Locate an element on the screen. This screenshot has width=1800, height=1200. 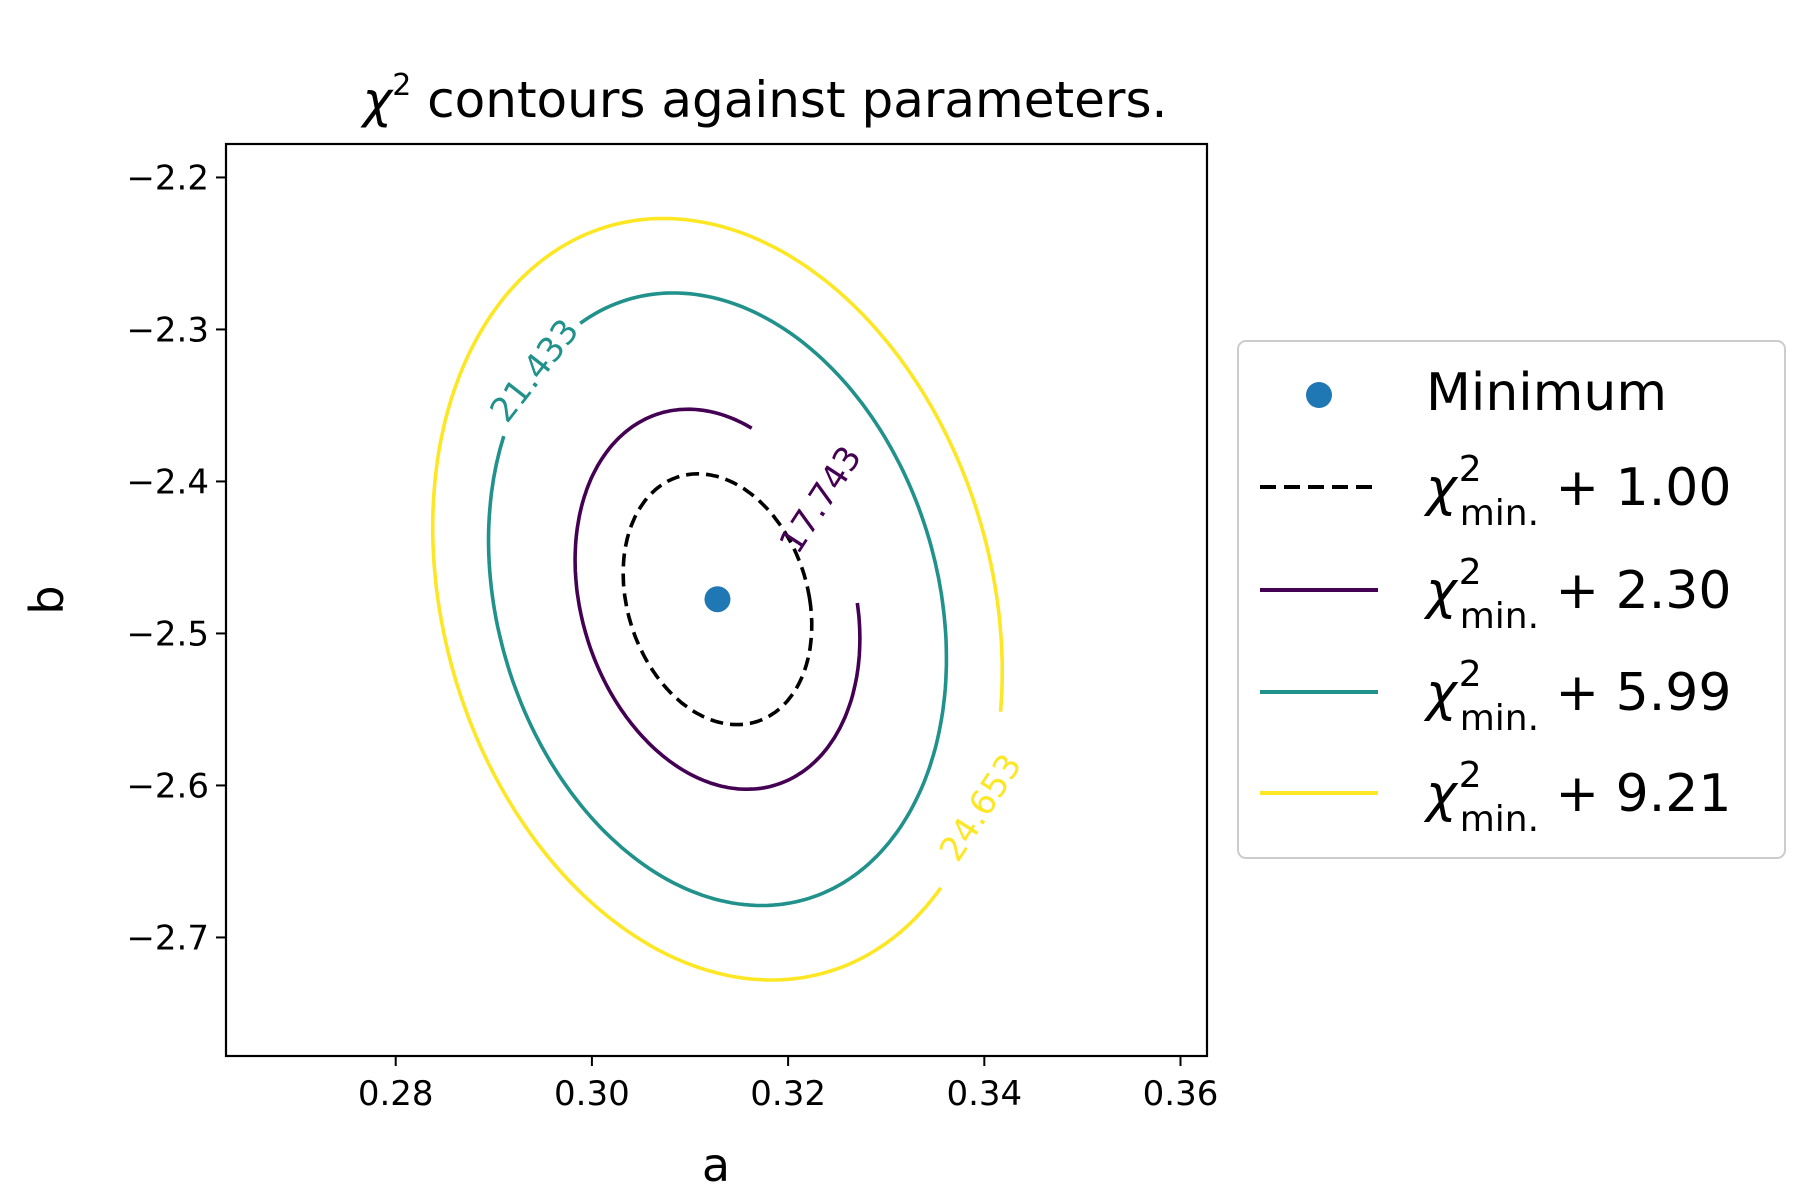
contour-label-2: 17.743 is located at coordinates (821, 500).